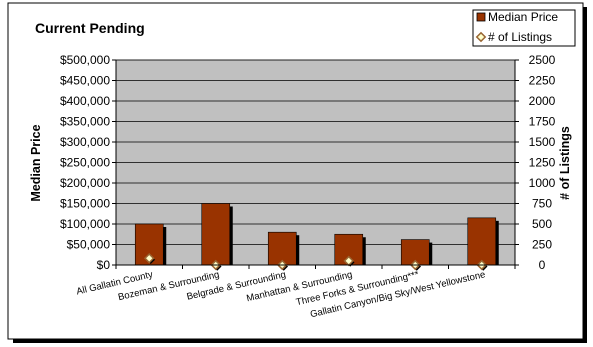  What do you see at coordinates (542, 224) in the screenshot?
I see `right-tick-label: 500` at bounding box center [542, 224].